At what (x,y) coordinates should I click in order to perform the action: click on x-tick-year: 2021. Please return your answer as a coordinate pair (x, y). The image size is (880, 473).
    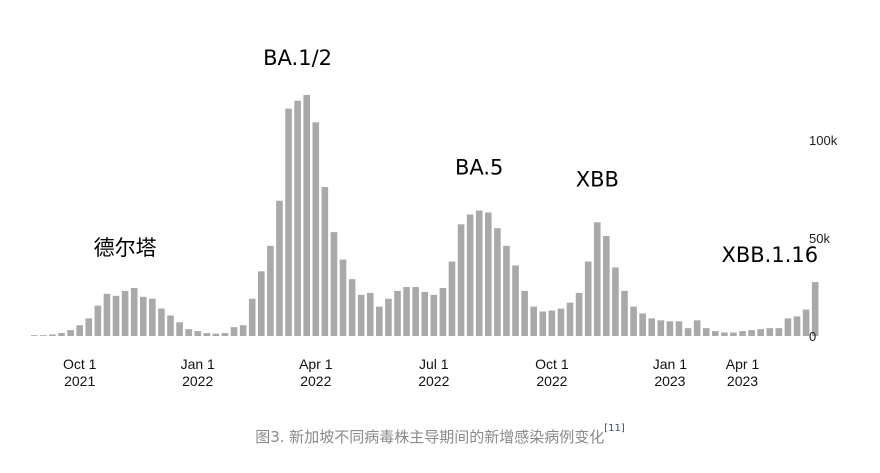
    Looking at the image, I should click on (79, 381).